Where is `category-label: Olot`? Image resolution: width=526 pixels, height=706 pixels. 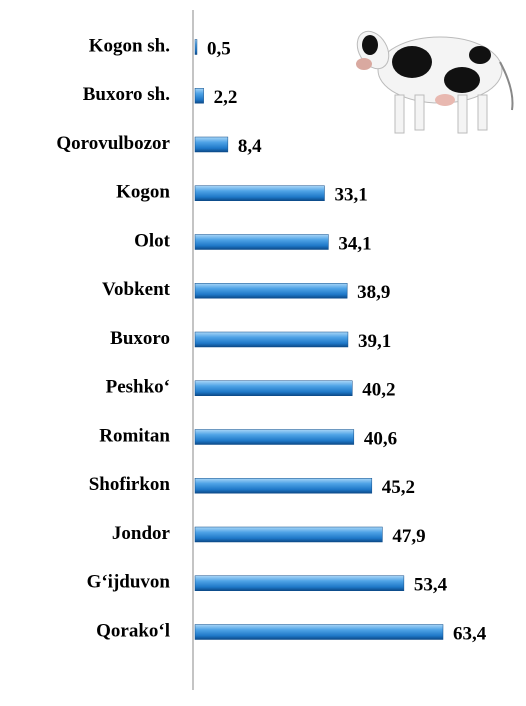 category-label: Olot is located at coordinates (152, 240).